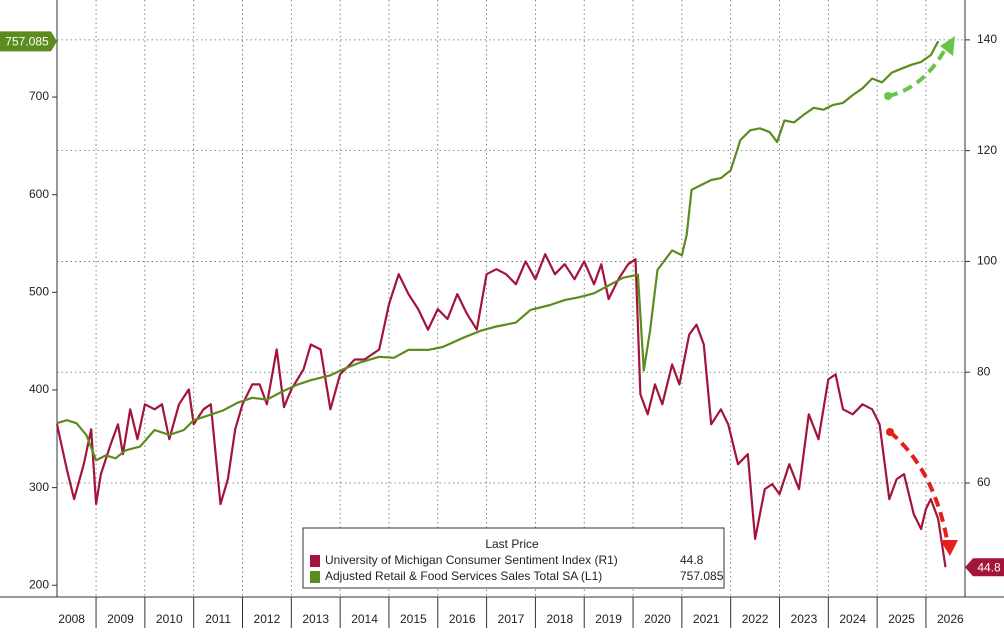 The image size is (1004, 633). Describe the element at coordinates (608, 619) in the screenshot. I see `x-tick-label: 2019` at that location.